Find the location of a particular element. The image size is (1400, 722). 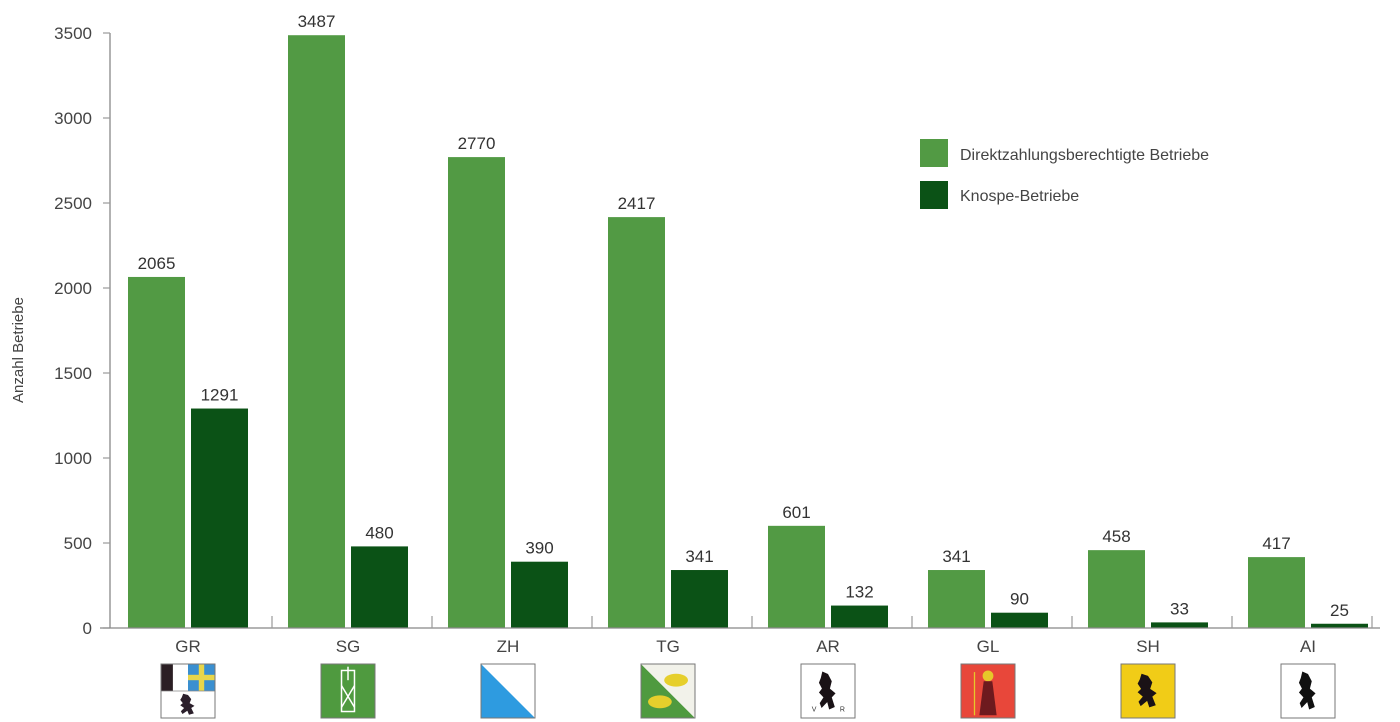

bar-tg-knospe is located at coordinates (699, 599).